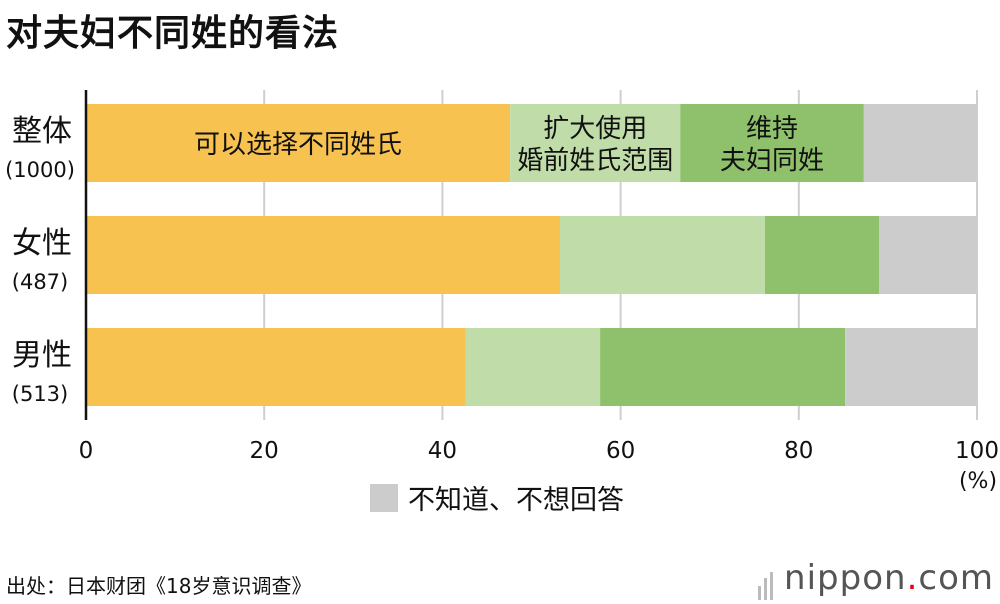 The width and height of the screenshot is (1000, 604). Describe the element at coordinates (42, 131) in the screenshot. I see `category-label-1: 整体` at that location.